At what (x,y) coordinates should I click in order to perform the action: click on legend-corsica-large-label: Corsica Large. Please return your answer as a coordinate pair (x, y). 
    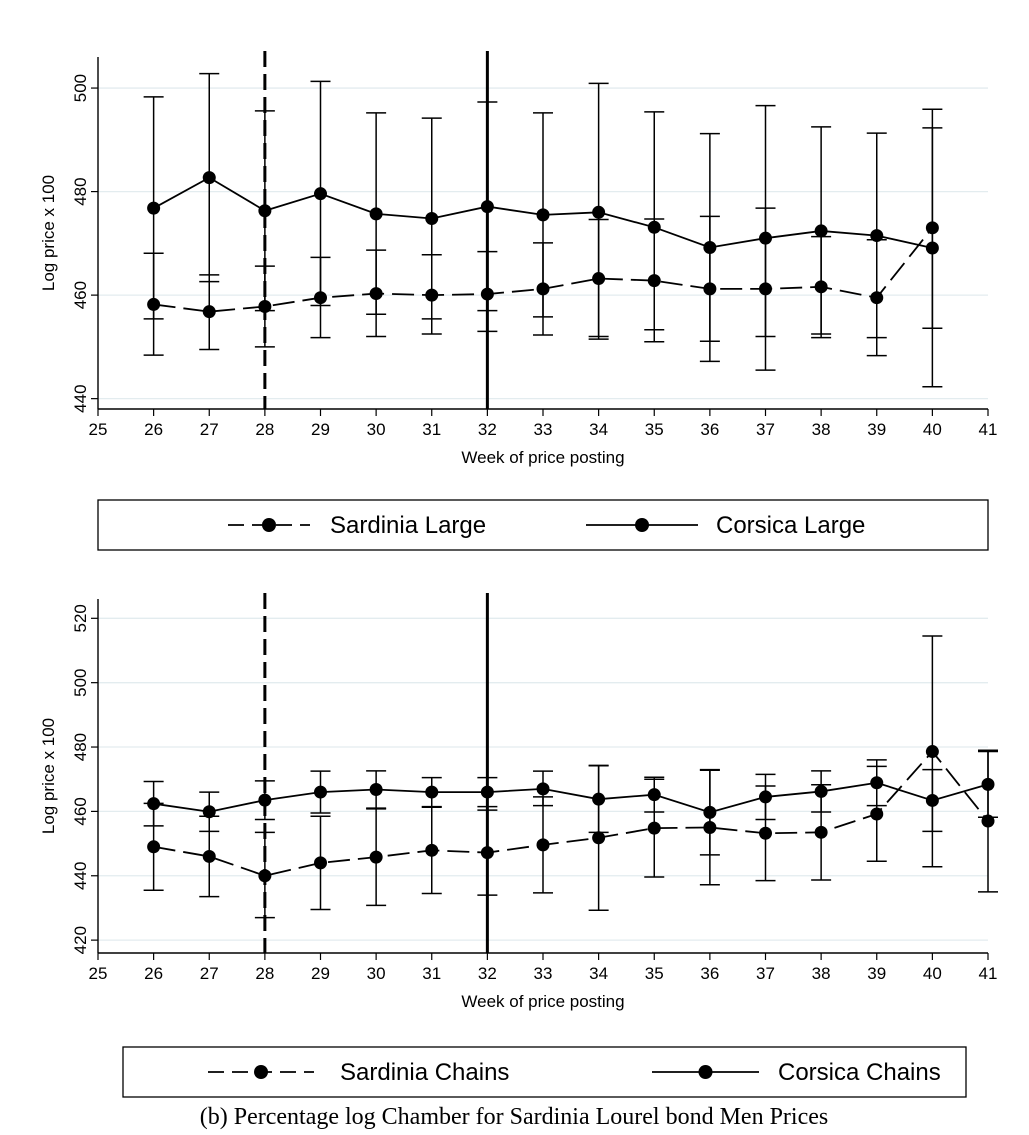
    Looking at the image, I should click on (790, 525).